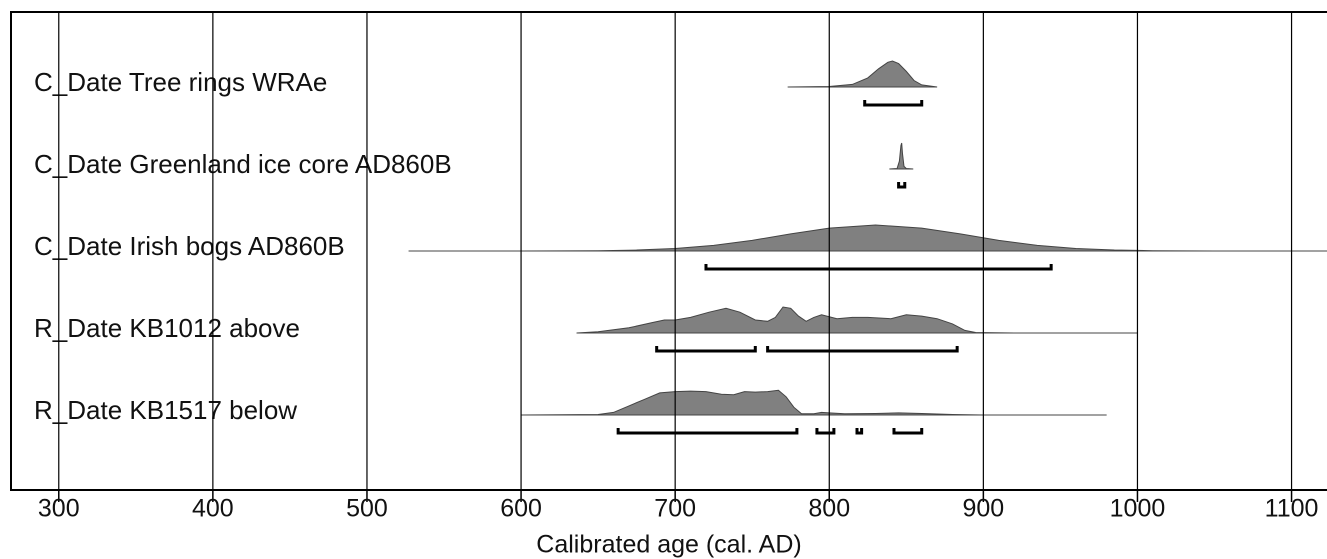 The width and height of the screenshot is (1327, 559). Describe the element at coordinates (829, 509) in the screenshot. I see `x-tick-label: 800` at that location.